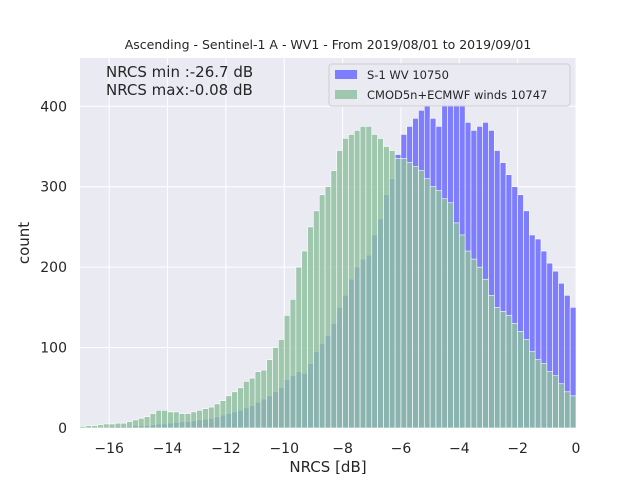 This screenshot has width=640, height=480. What do you see at coordinates (327, 467) in the screenshot?
I see `x-axis-label: NRCS [dB]` at bounding box center [327, 467].